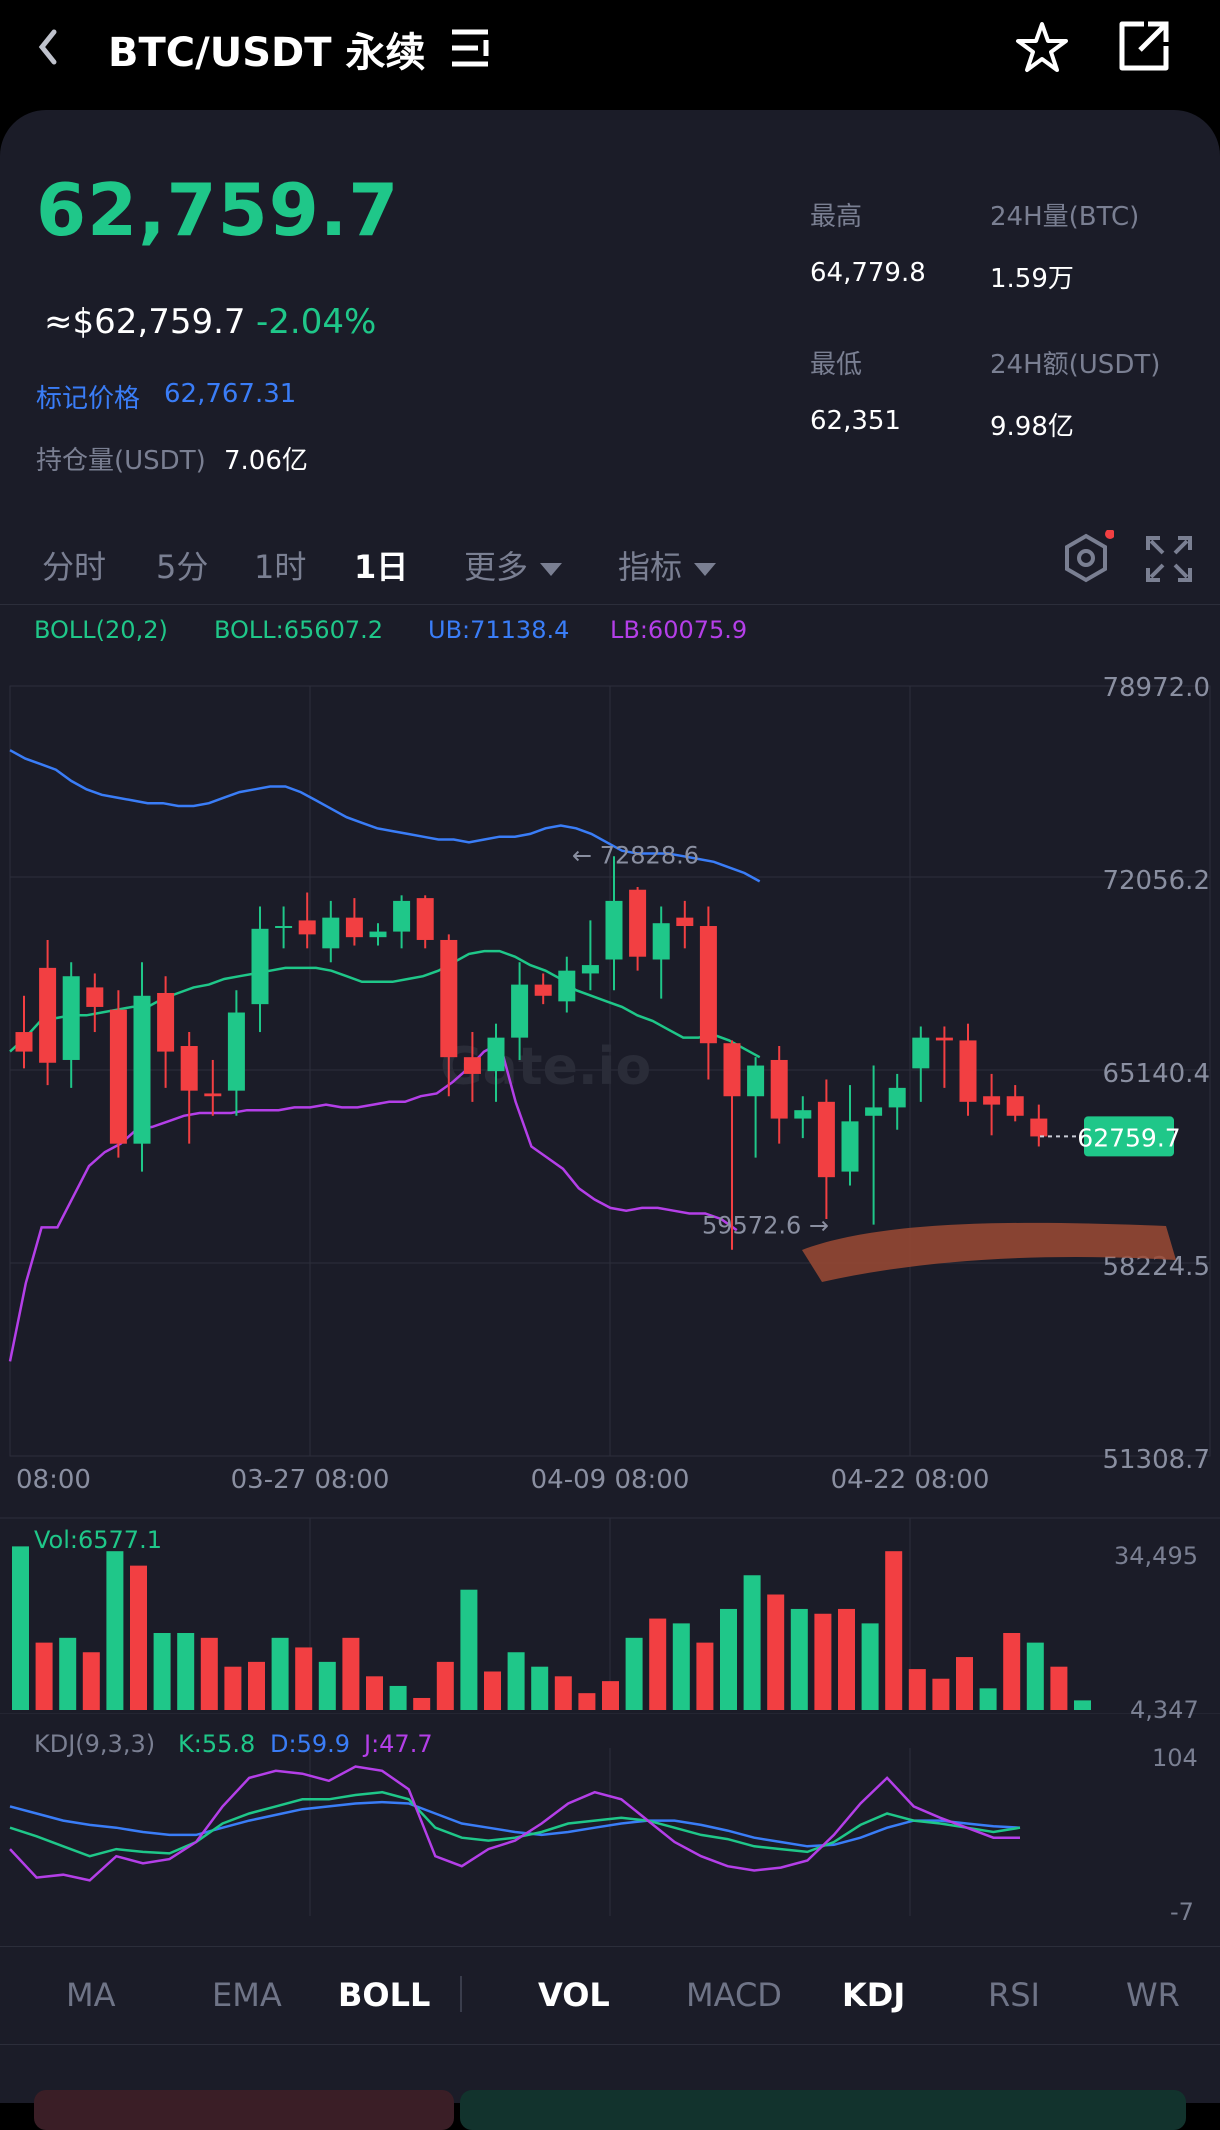 The image size is (1220, 2130). What do you see at coordinates (267, 53) in the screenshot?
I see `page-title: BTC/USDT 永续` at bounding box center [267, 53].